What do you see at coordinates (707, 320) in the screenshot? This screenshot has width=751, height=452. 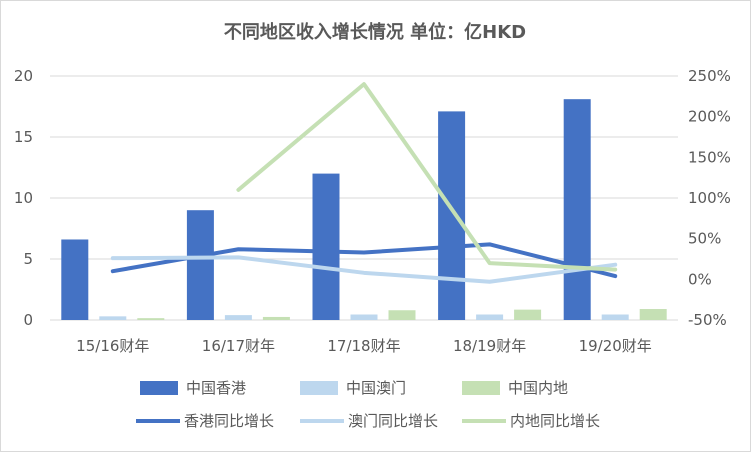 I see `right-tick-label: -50%` at bounding box center [707, 320].